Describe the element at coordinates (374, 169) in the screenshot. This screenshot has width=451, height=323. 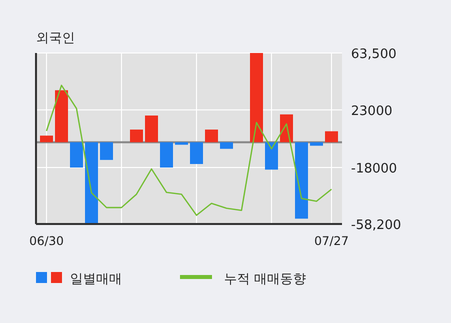
I see `y-tick-label: -18000` at that location.